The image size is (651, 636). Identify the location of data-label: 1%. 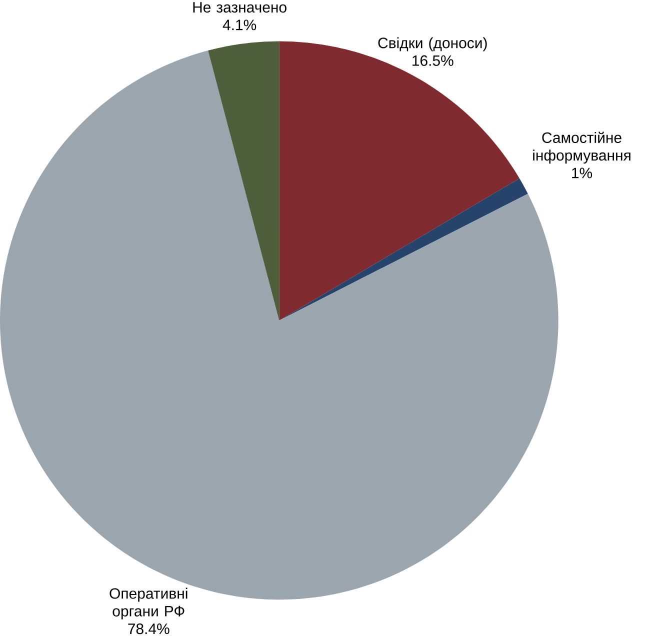
(582, 173).